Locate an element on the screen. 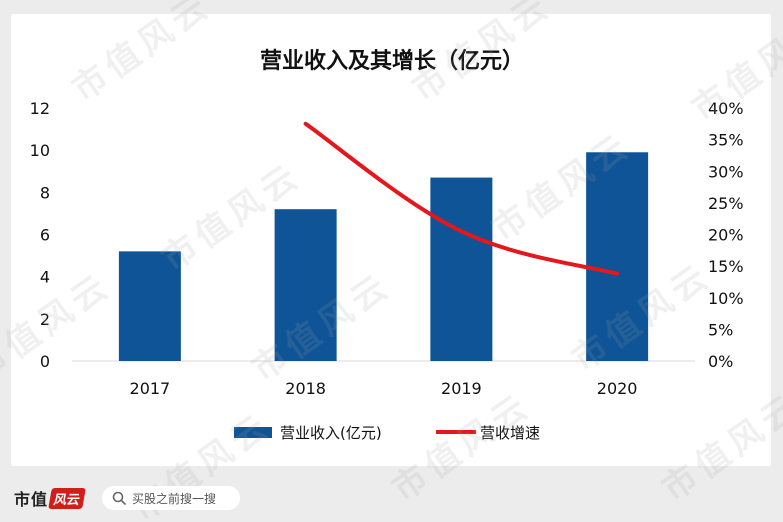 Image resolution: width=783 pixels, height=522 pixels. y-right-tick-label: 10% is located at coordinates (726, 298).